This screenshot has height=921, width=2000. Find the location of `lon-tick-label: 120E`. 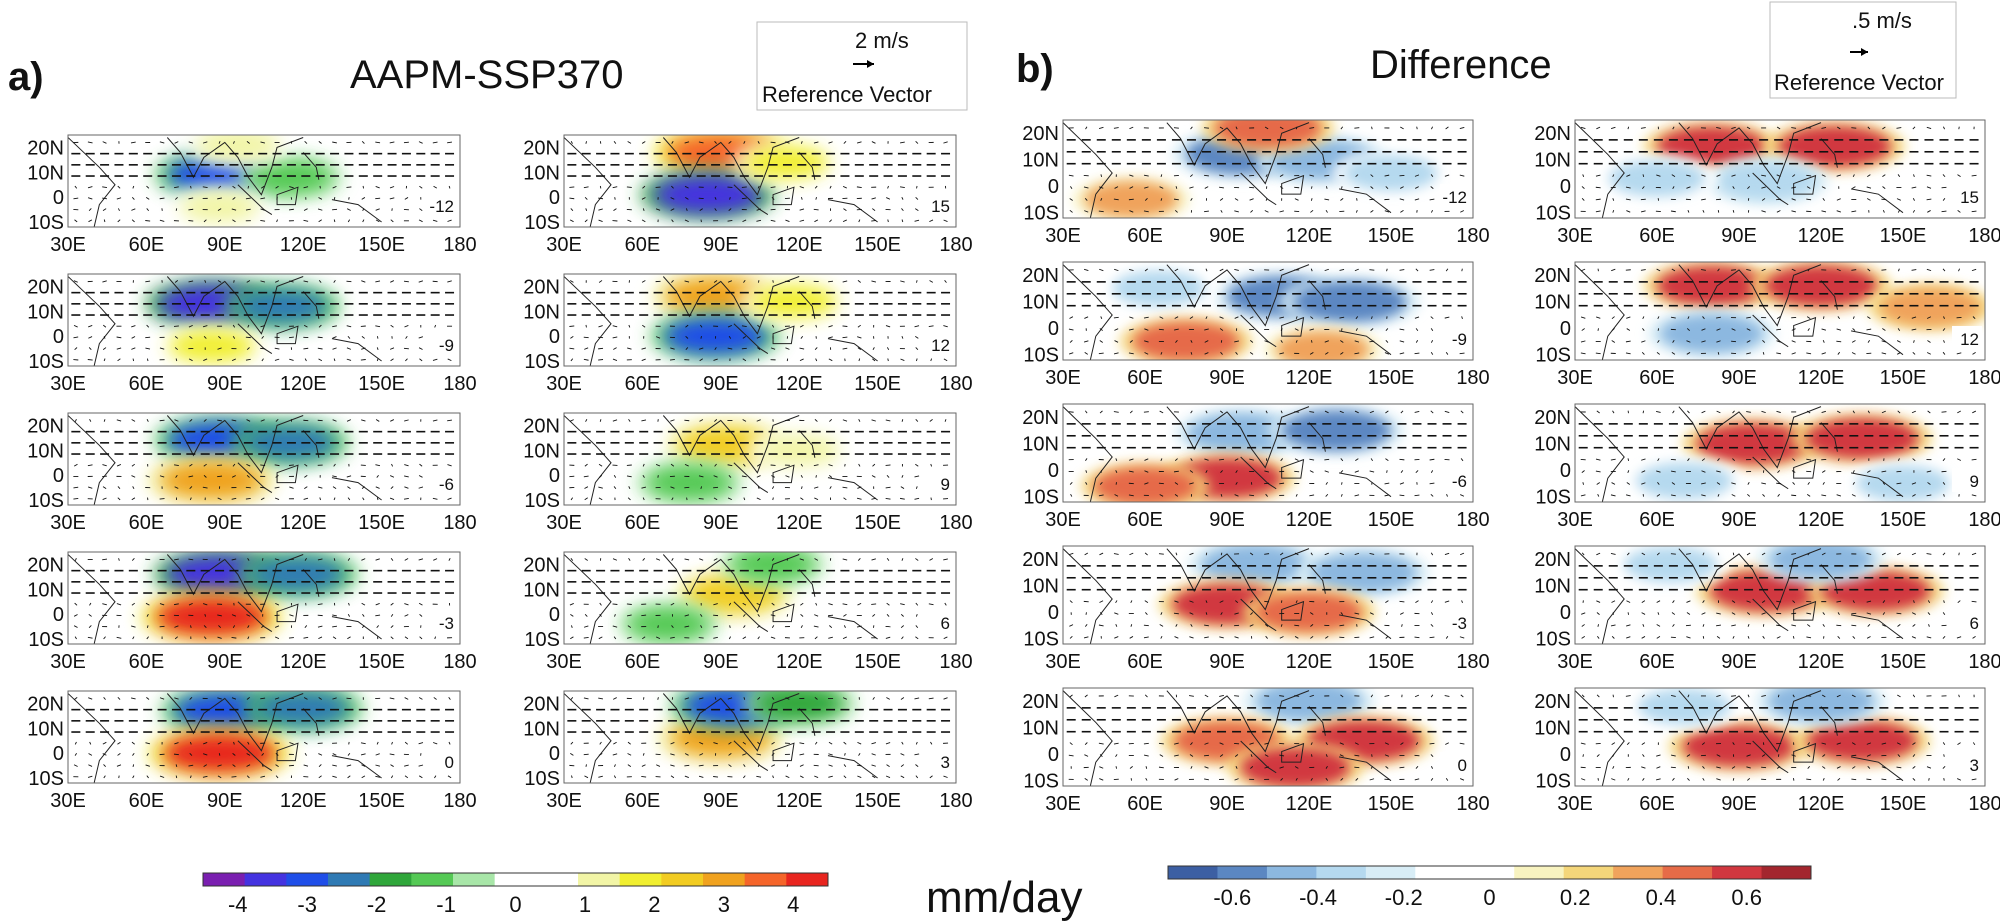

lon-tick-label: 120E is located at coordinates (1821, 236).